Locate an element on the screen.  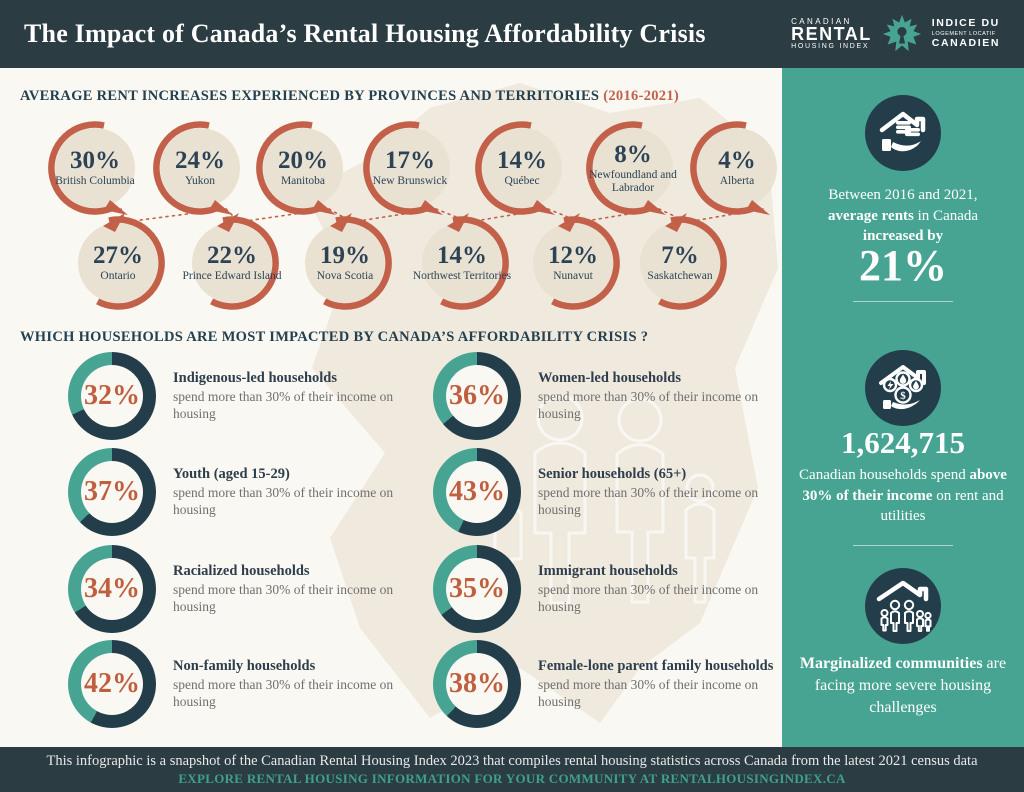
donut-chart: 37% is located at coordinates (112, 492).